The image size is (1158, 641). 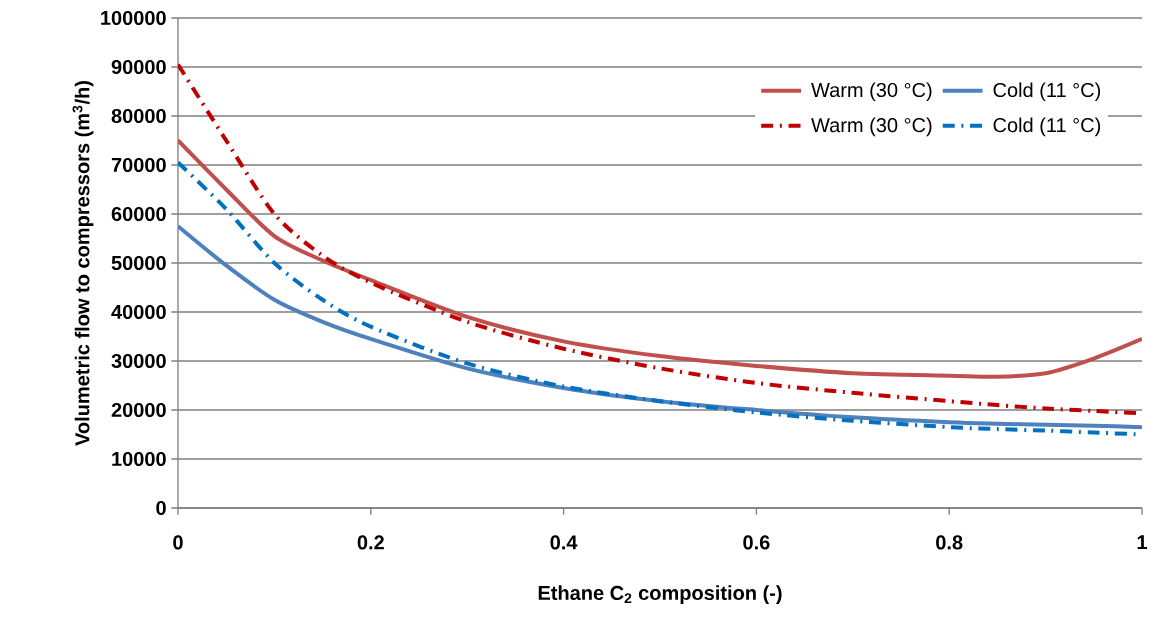 What do you see at coordinates (1142, 542) in the screenshot?
I see `x-tick-label: 1` at bounding box center [1142, 542].